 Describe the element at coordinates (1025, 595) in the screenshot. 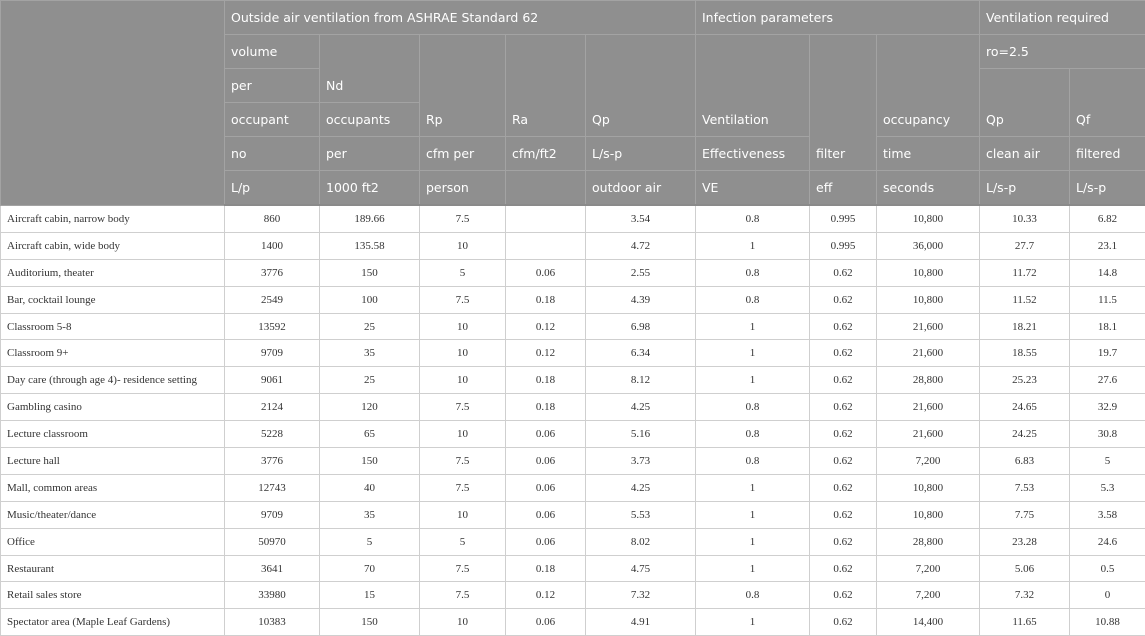

I see `value-cell: 7.32` at that location.